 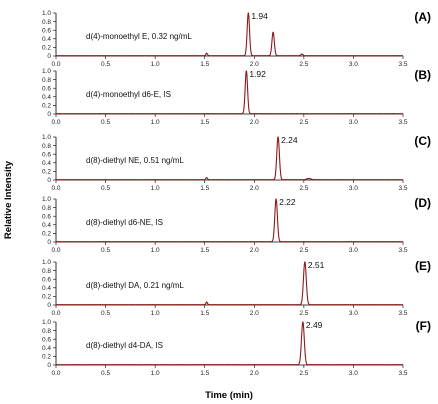 I want to click on peak-label: 2.51, so click(x=316, y=265).